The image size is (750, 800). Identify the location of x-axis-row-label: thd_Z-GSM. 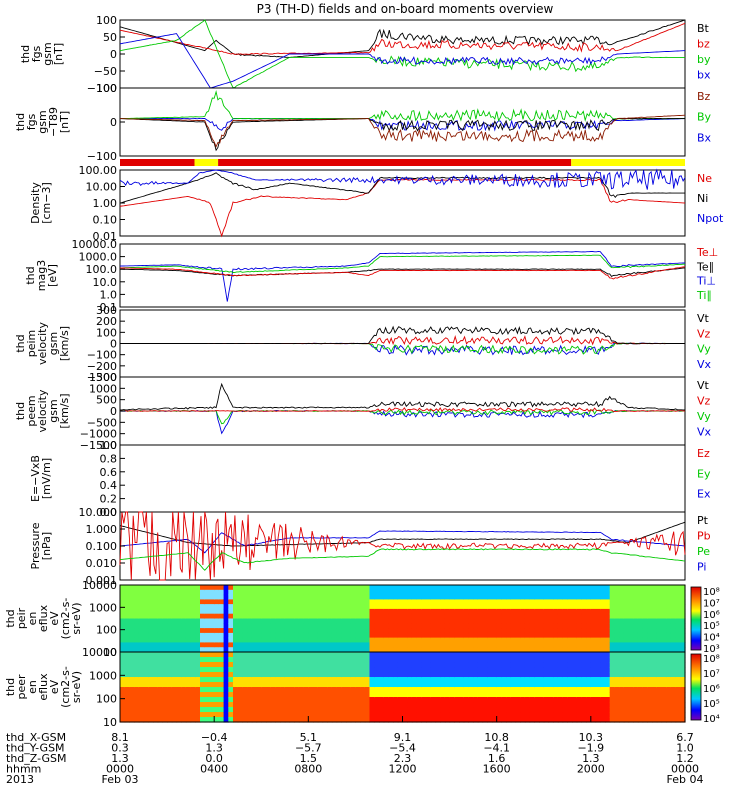
(36, 758).